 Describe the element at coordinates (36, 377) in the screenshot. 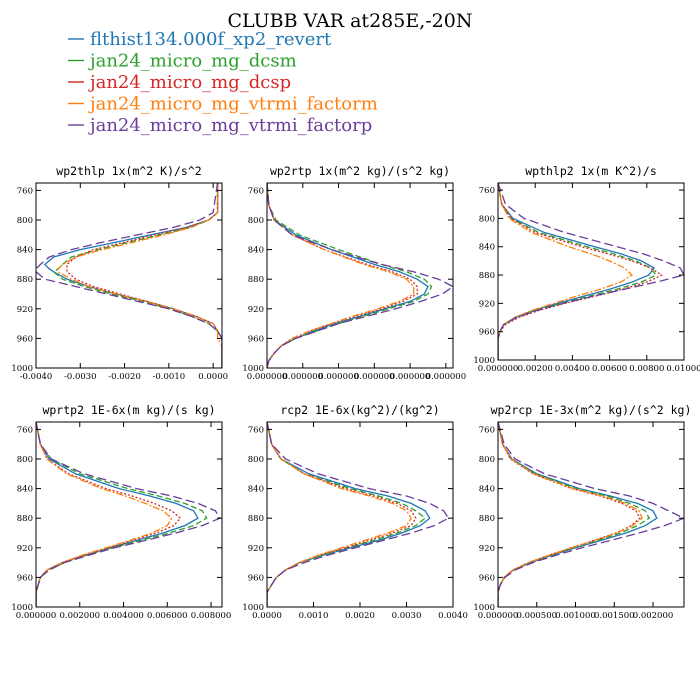

I see `x-tick-label: -0.0040` at that location.